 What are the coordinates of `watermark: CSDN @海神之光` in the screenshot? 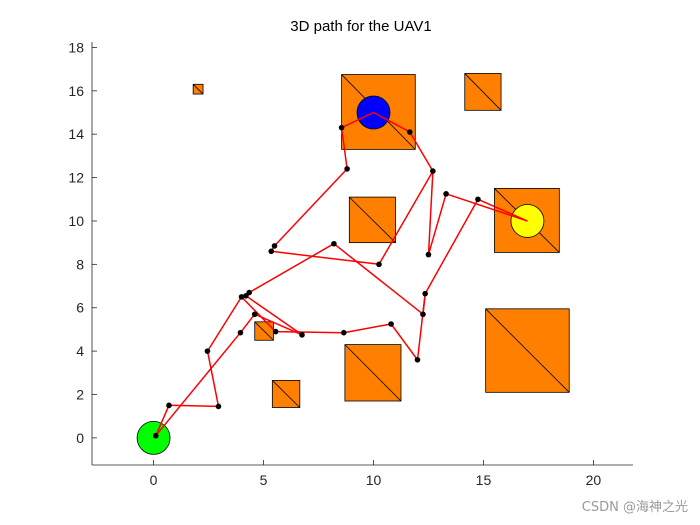 It's located at (634, 507).